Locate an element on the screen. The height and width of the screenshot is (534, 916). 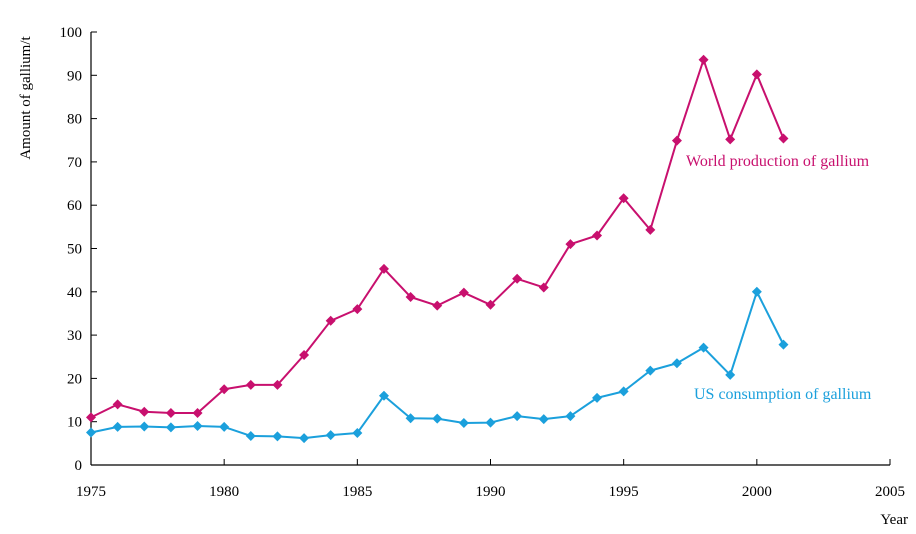
x-tick-label: 1995 is located at coordinates (624, 492).